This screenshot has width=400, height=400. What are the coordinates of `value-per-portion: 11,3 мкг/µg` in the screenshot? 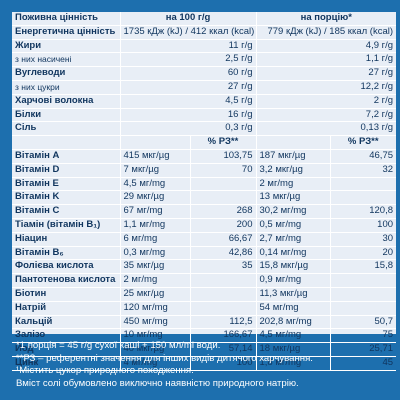 It's located at (292, 294).